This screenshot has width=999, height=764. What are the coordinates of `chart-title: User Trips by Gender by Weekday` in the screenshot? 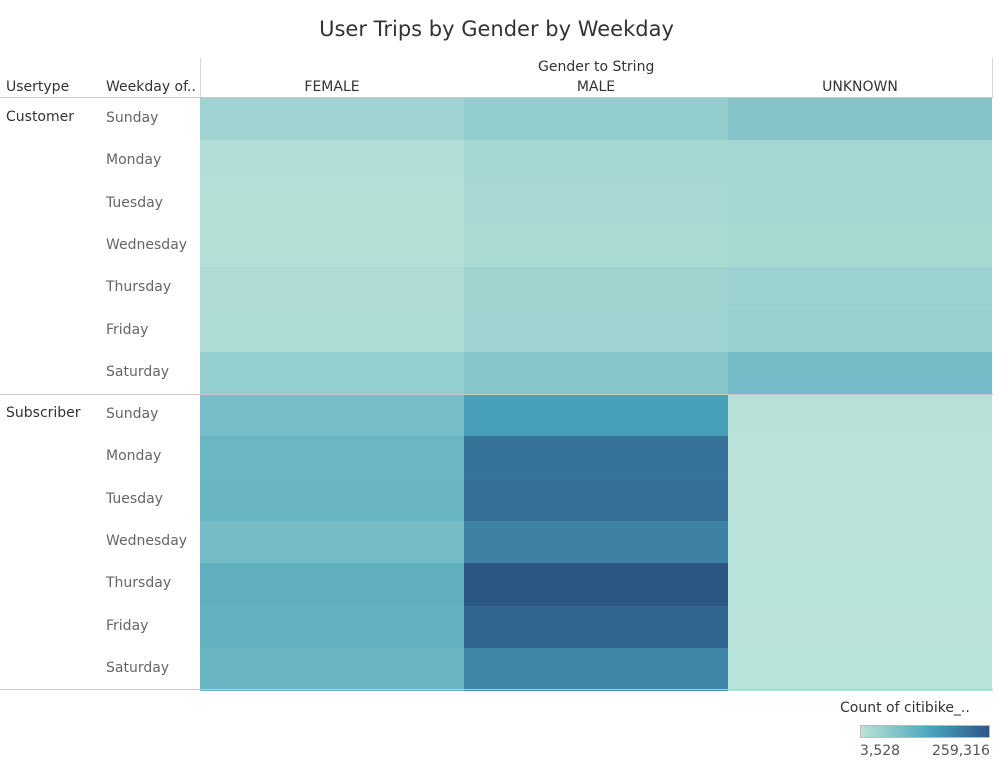 It's located at (496, 29).